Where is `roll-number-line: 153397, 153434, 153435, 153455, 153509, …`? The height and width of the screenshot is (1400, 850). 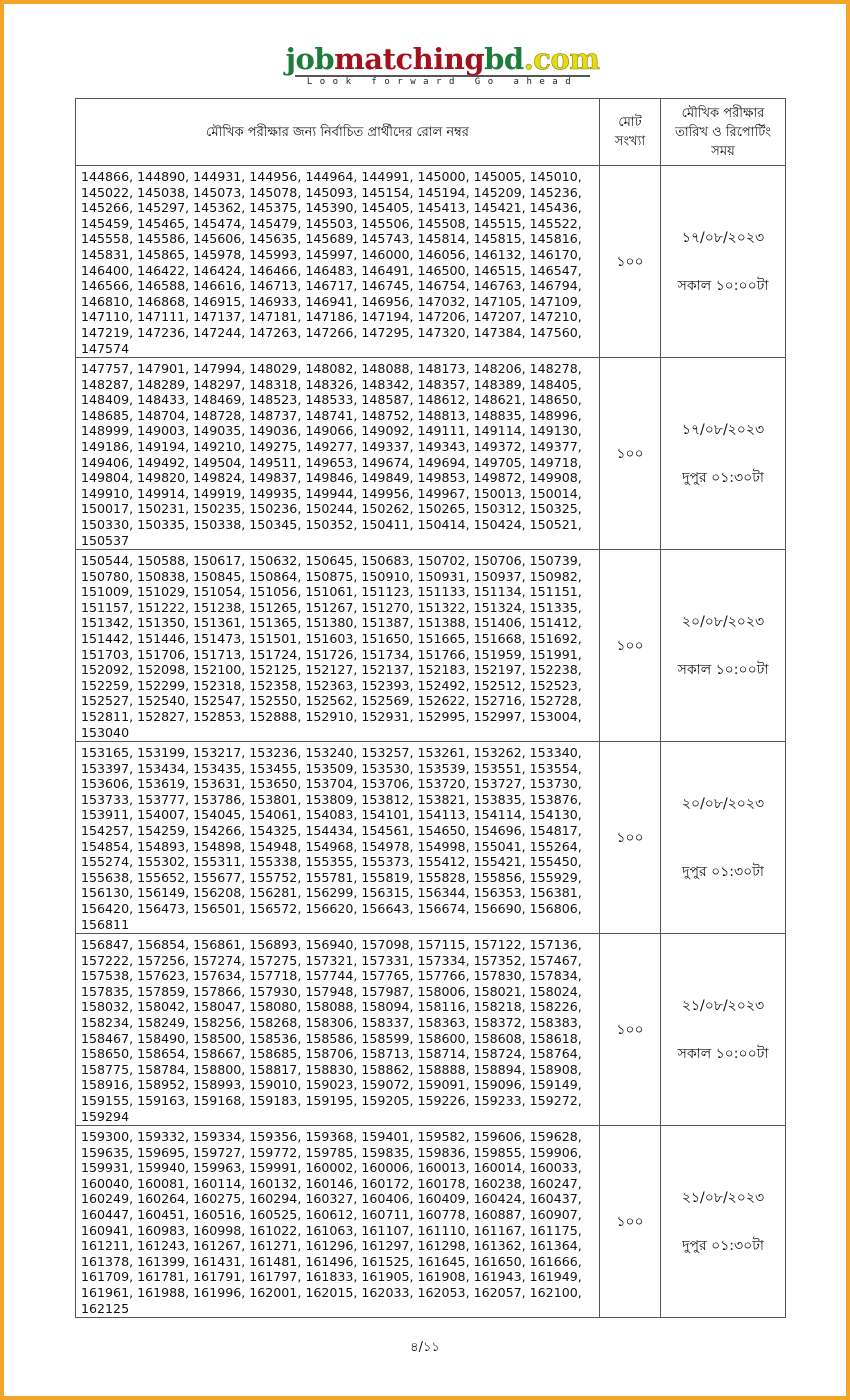 roll-number-line: 153397, 153434, 153435, 153455, 153509, … is located at coordinates (331, 768).